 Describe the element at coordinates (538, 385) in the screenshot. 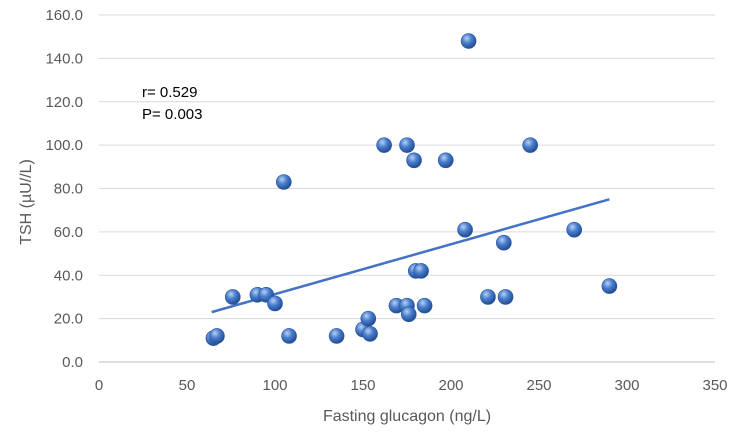

I see `x-tick-label: 250` at that location.